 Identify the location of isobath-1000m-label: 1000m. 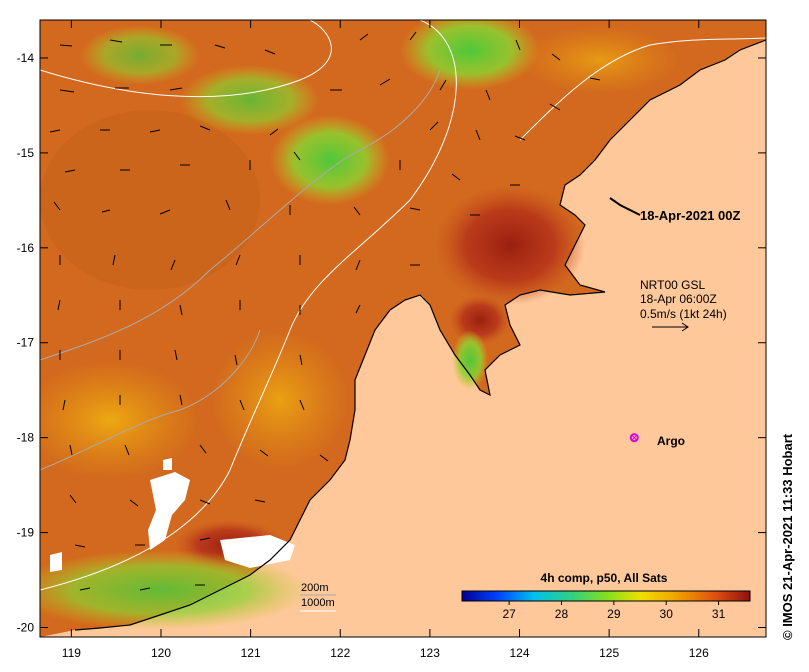
(318, 603).